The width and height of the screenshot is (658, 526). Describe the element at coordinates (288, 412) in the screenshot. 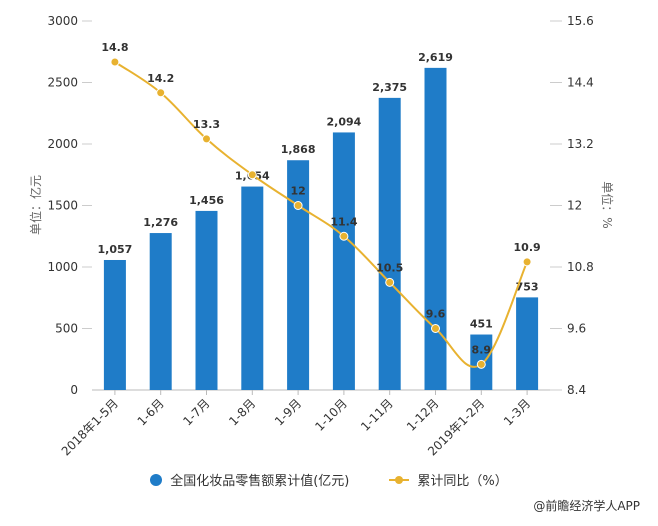

I see `x-tick-label: 1-9月` at that location.